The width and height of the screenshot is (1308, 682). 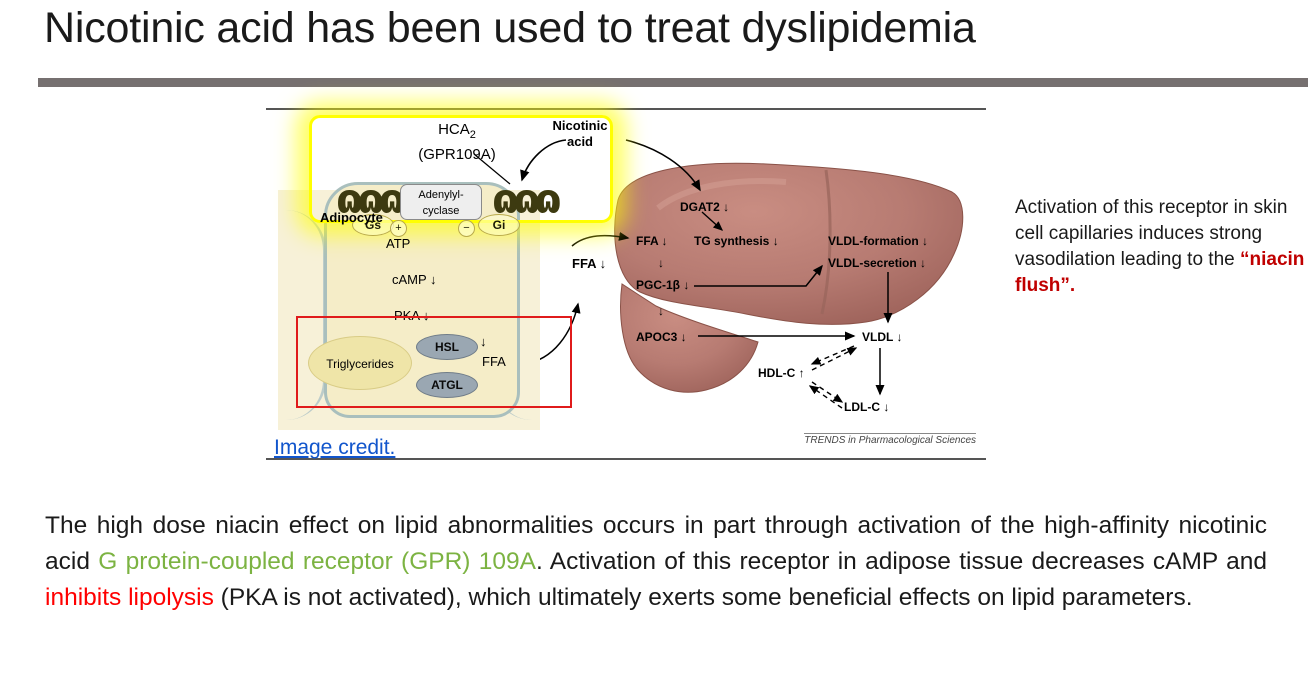 I want to click on pka-label: PKA ↓, so click(x=412, y=315).